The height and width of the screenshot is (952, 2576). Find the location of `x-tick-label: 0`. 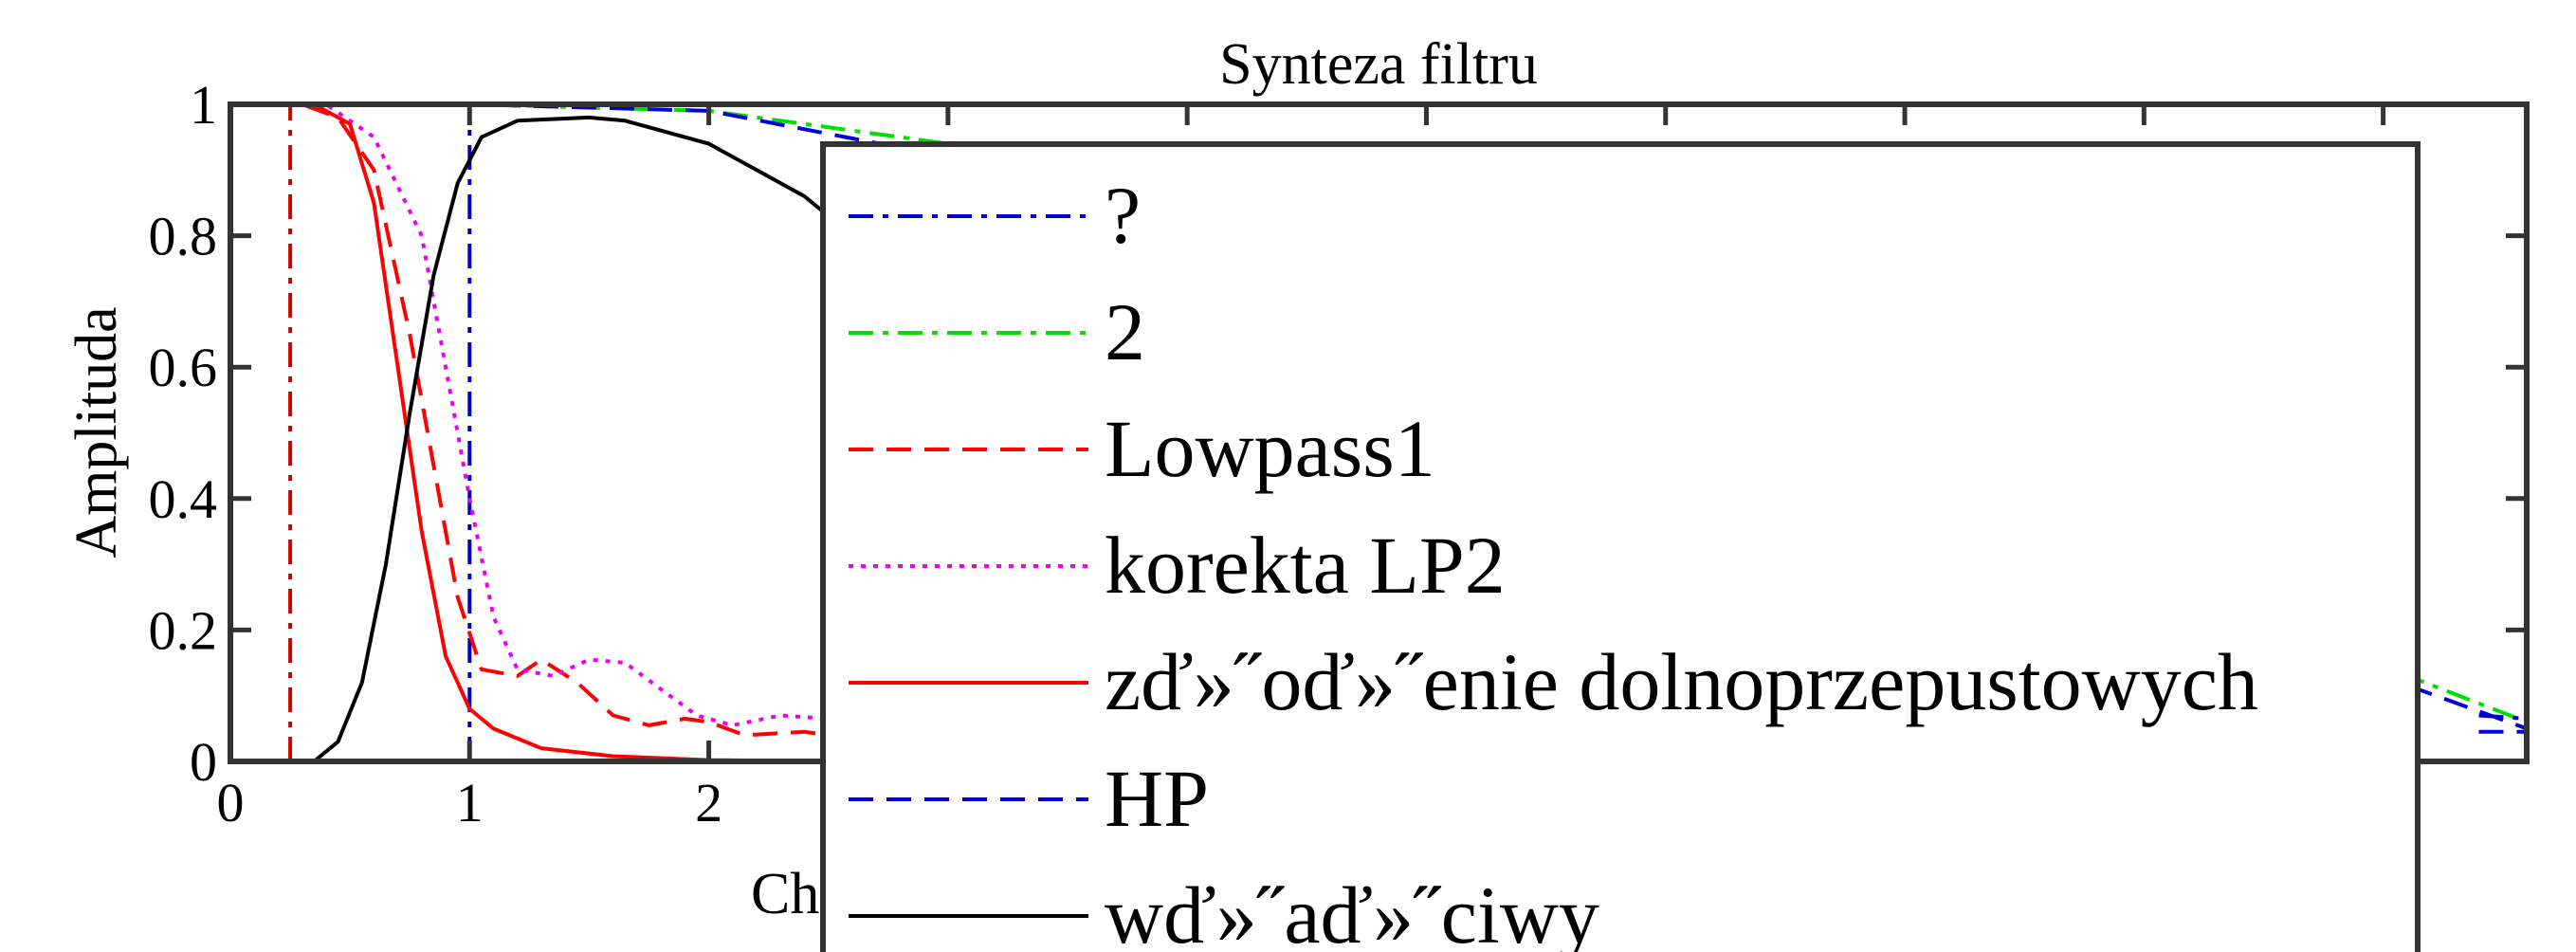

x-tick-label: 0 is located at coordinates (231, 803).